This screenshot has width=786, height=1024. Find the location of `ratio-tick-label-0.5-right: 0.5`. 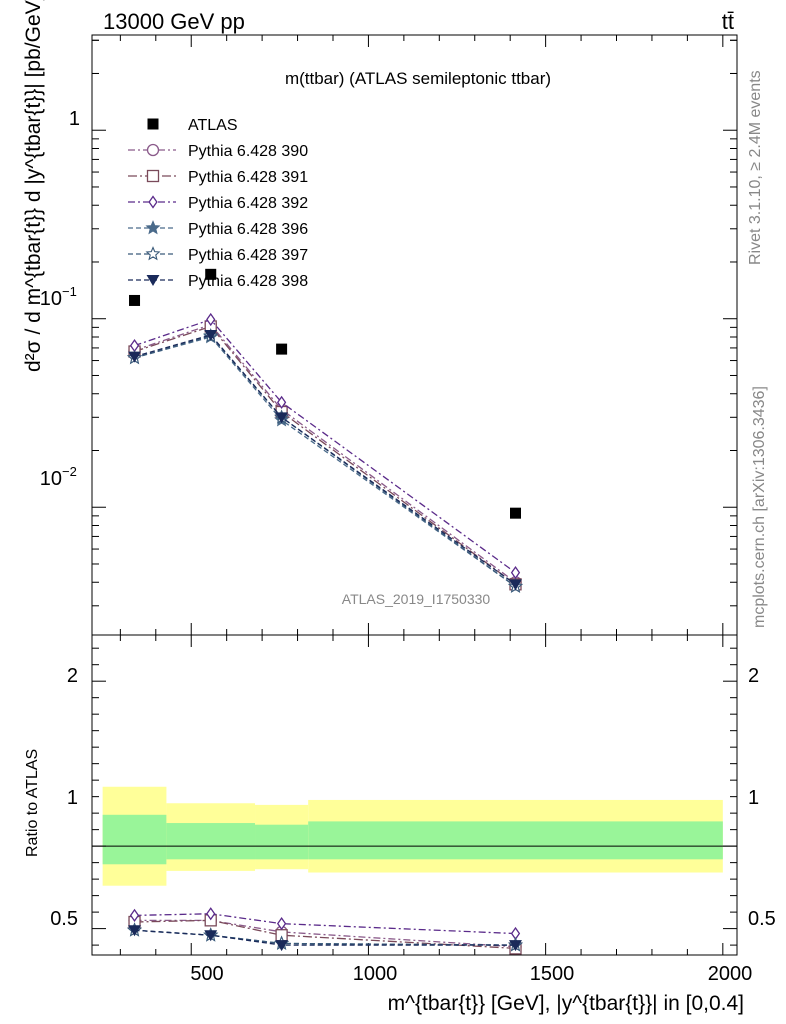

ratio-tick-label-0.5-right: 0.5 is located at coordinates (762, 919).